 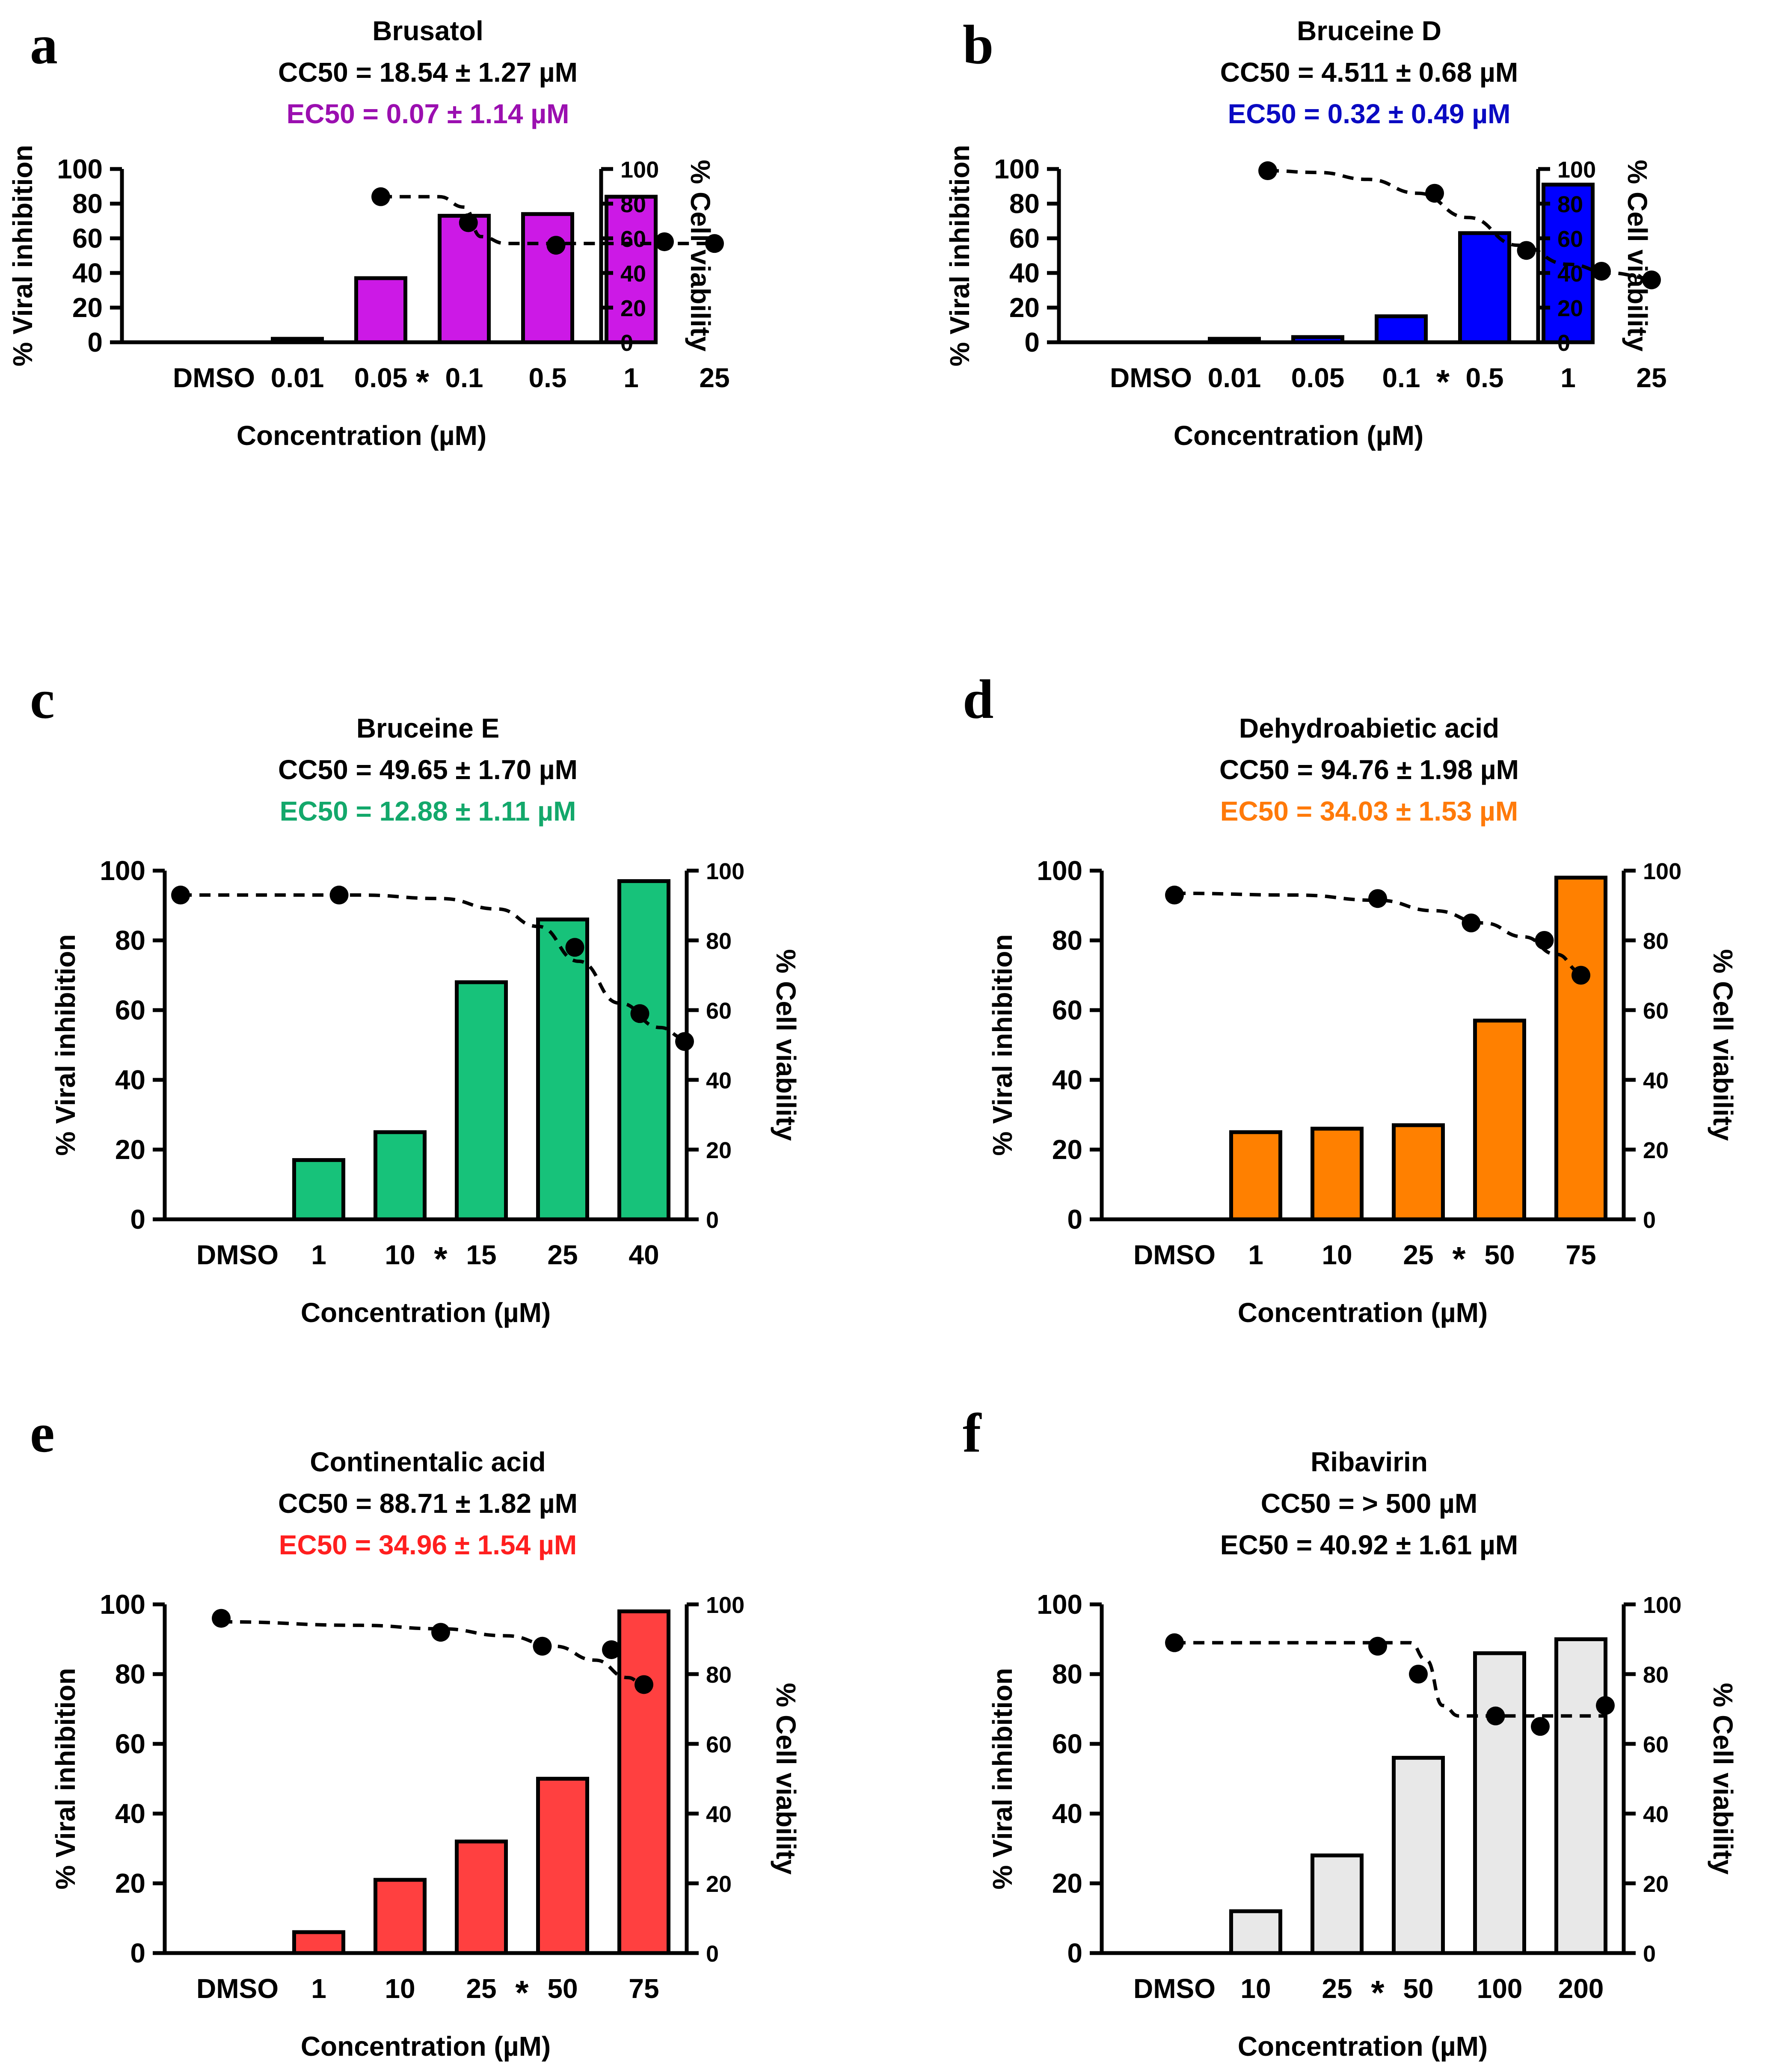 What do you see at coordinates (627, 343) in the screenshot?
I see `ytick-label-right-a-0: 0` at bounding box center [627, 343].